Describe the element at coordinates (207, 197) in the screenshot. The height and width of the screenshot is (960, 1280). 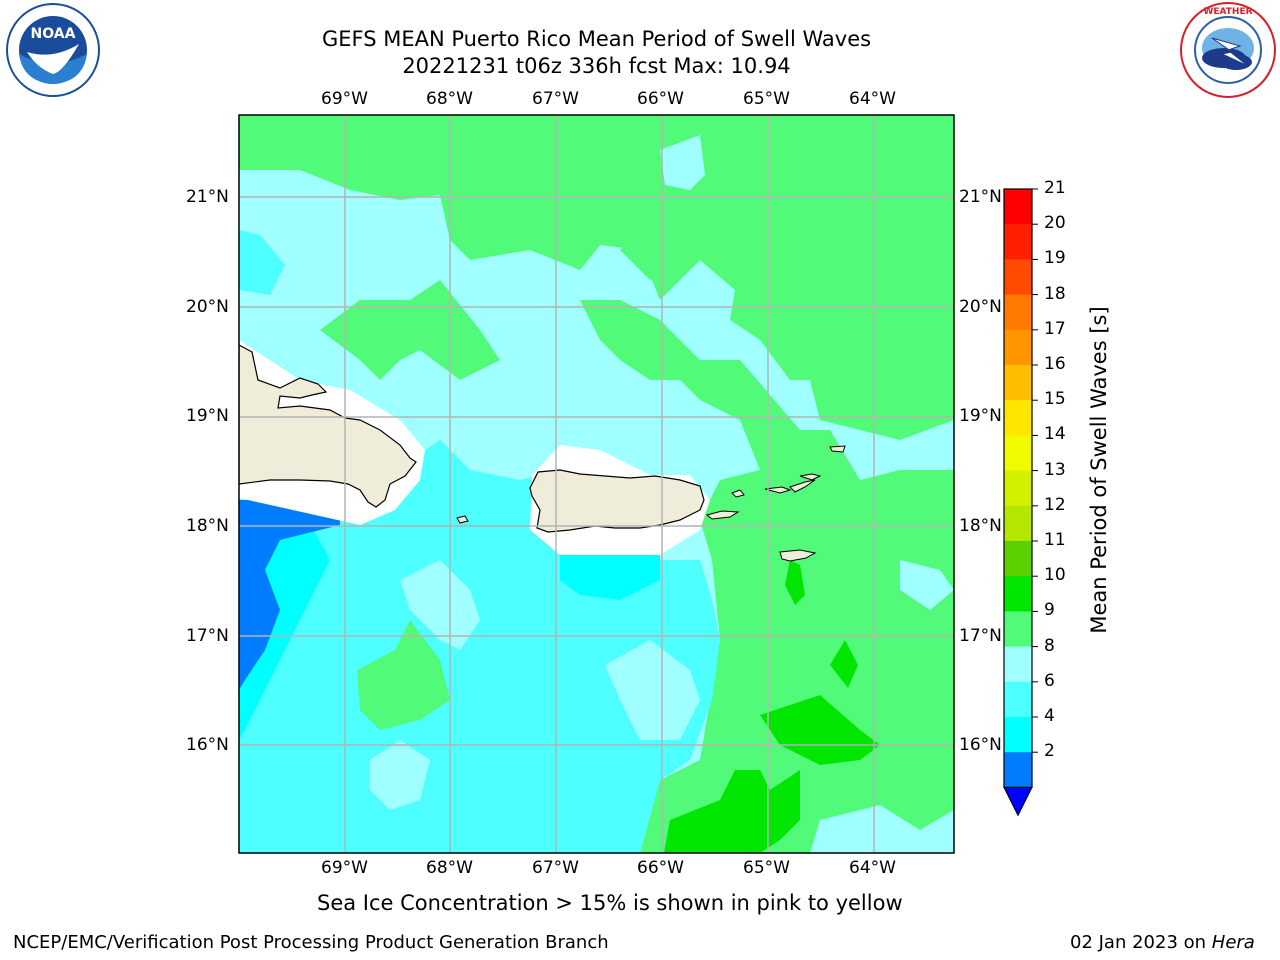
I see `lat-label-left: 21°N` at that location.